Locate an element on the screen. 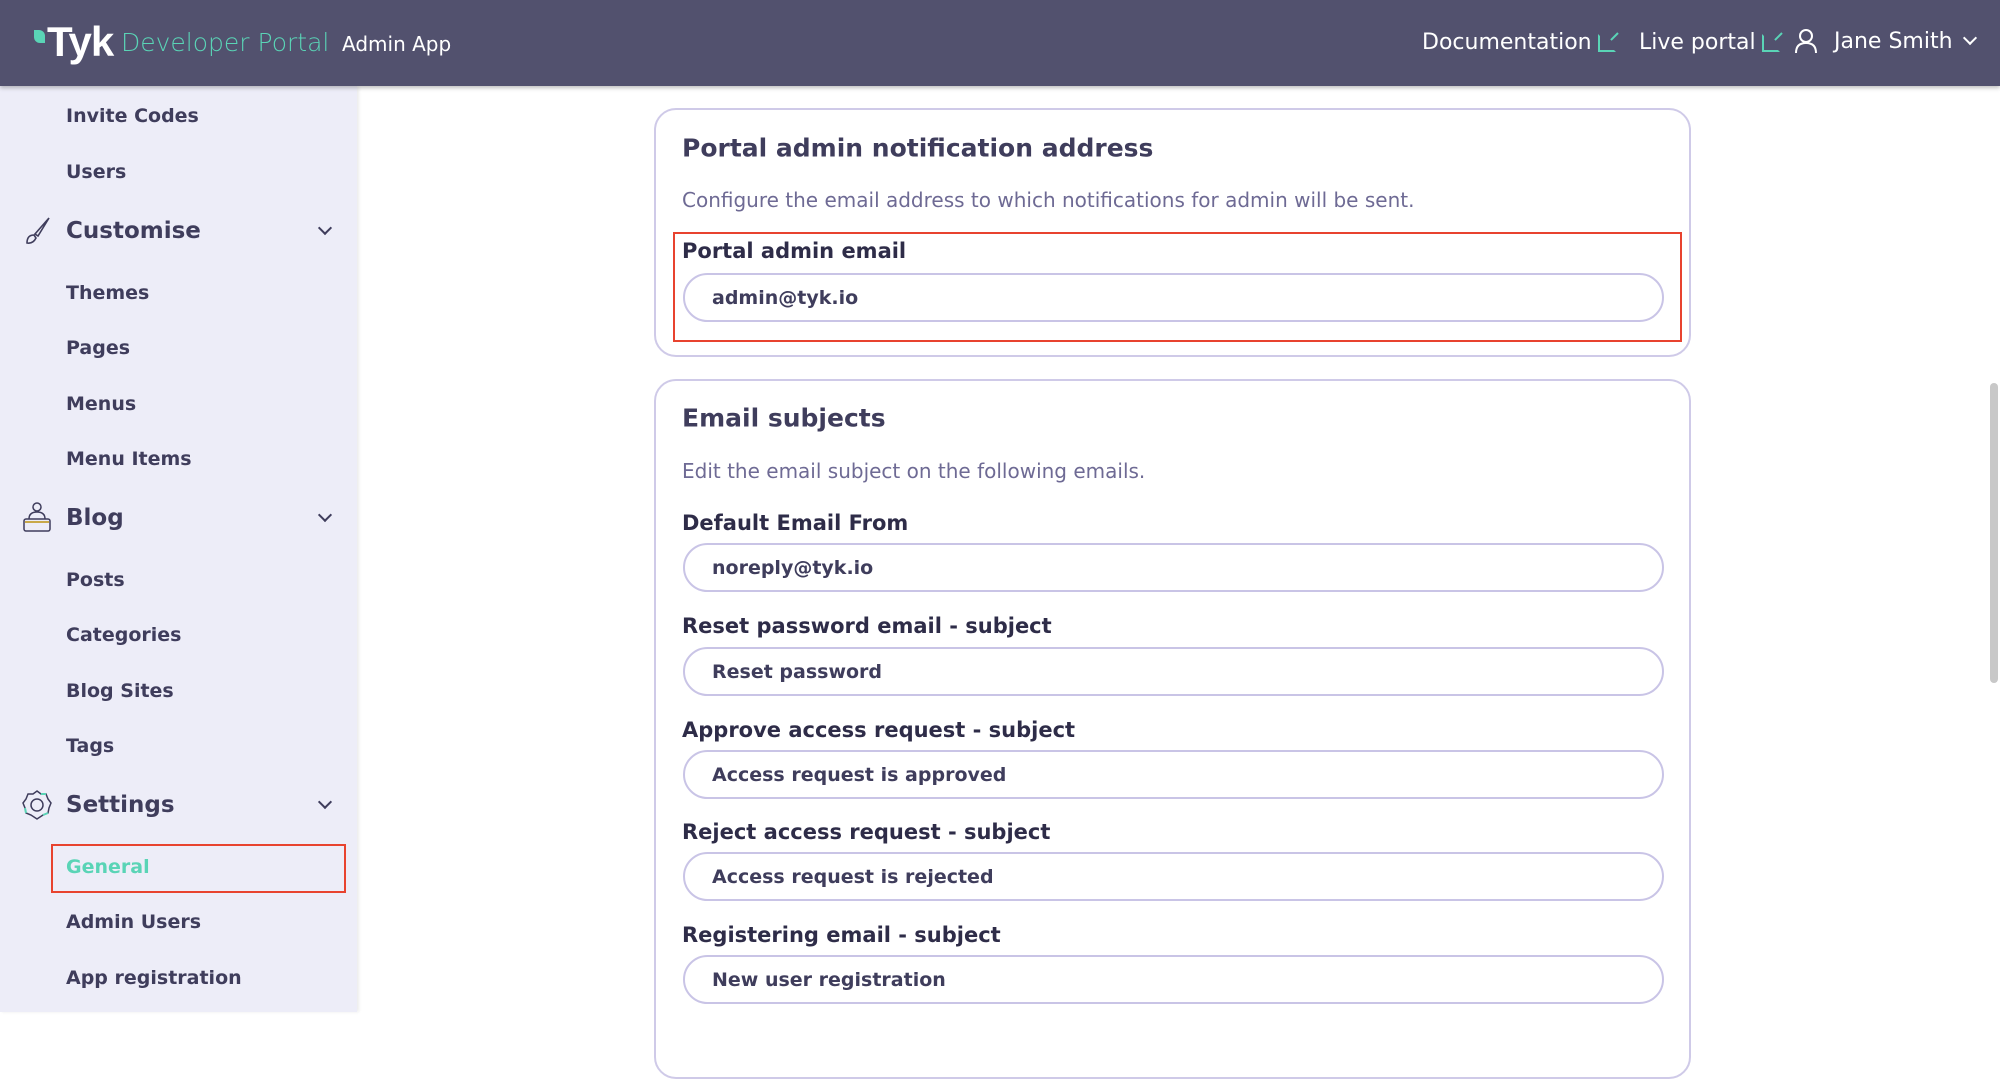 This screenshot has height=1079, width=2000. default-email-from-input is located at coordinates (1173, 567).